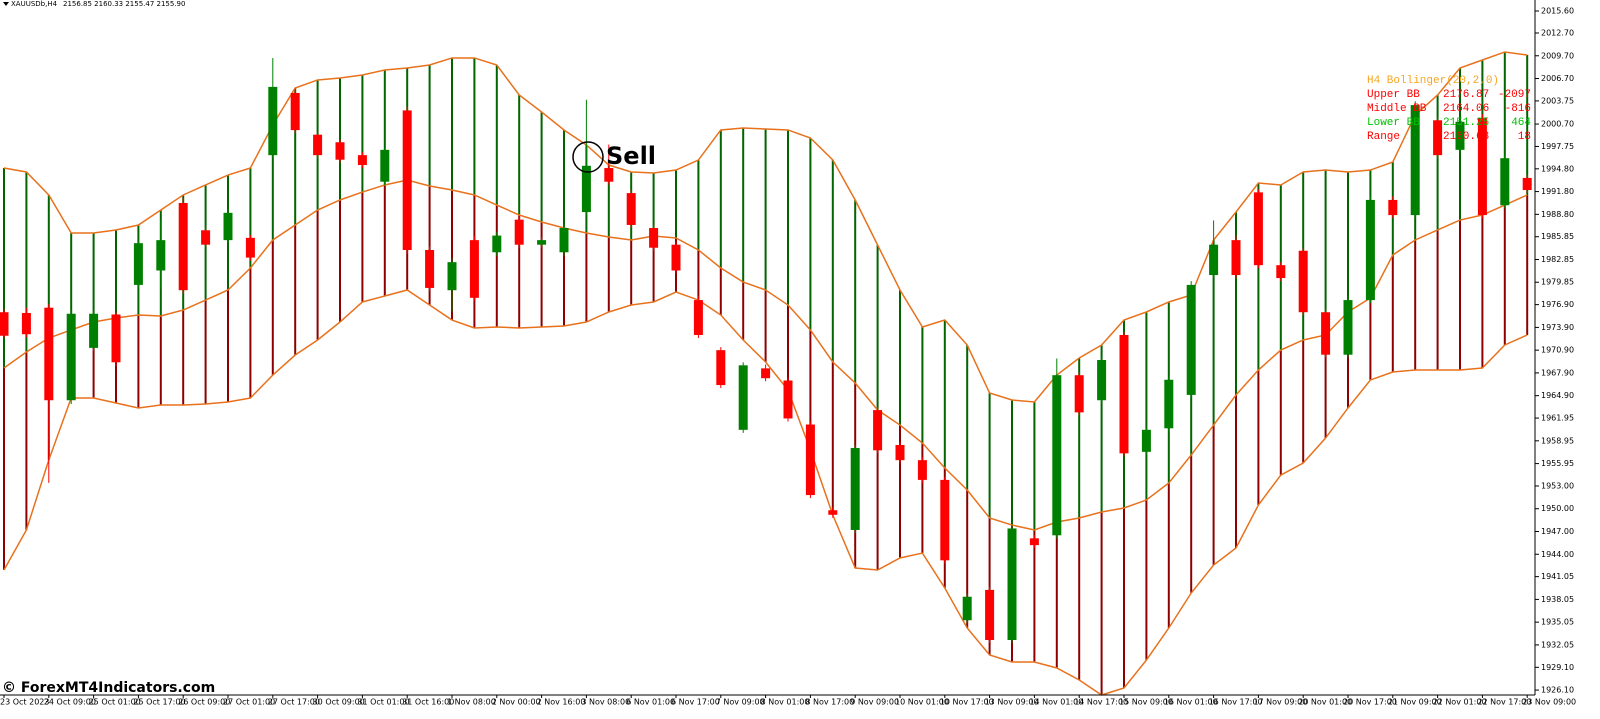 The image size is (1600, 719). What do you see at coordinates (922, 702) in the screenshot?
I see `x-tick-label: 10 Nov 01:00` at bounding box center [922, 702].